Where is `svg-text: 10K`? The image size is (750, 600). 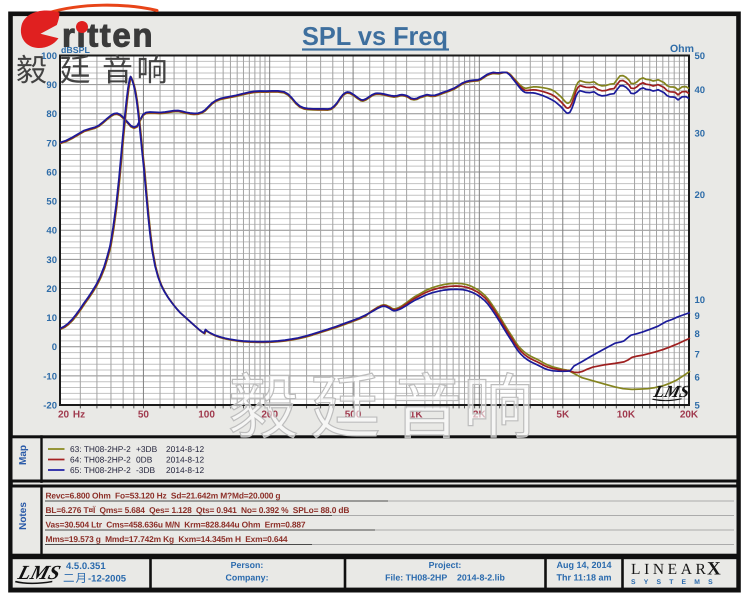 svg-text: 10K is located at coordinates (626, 415).